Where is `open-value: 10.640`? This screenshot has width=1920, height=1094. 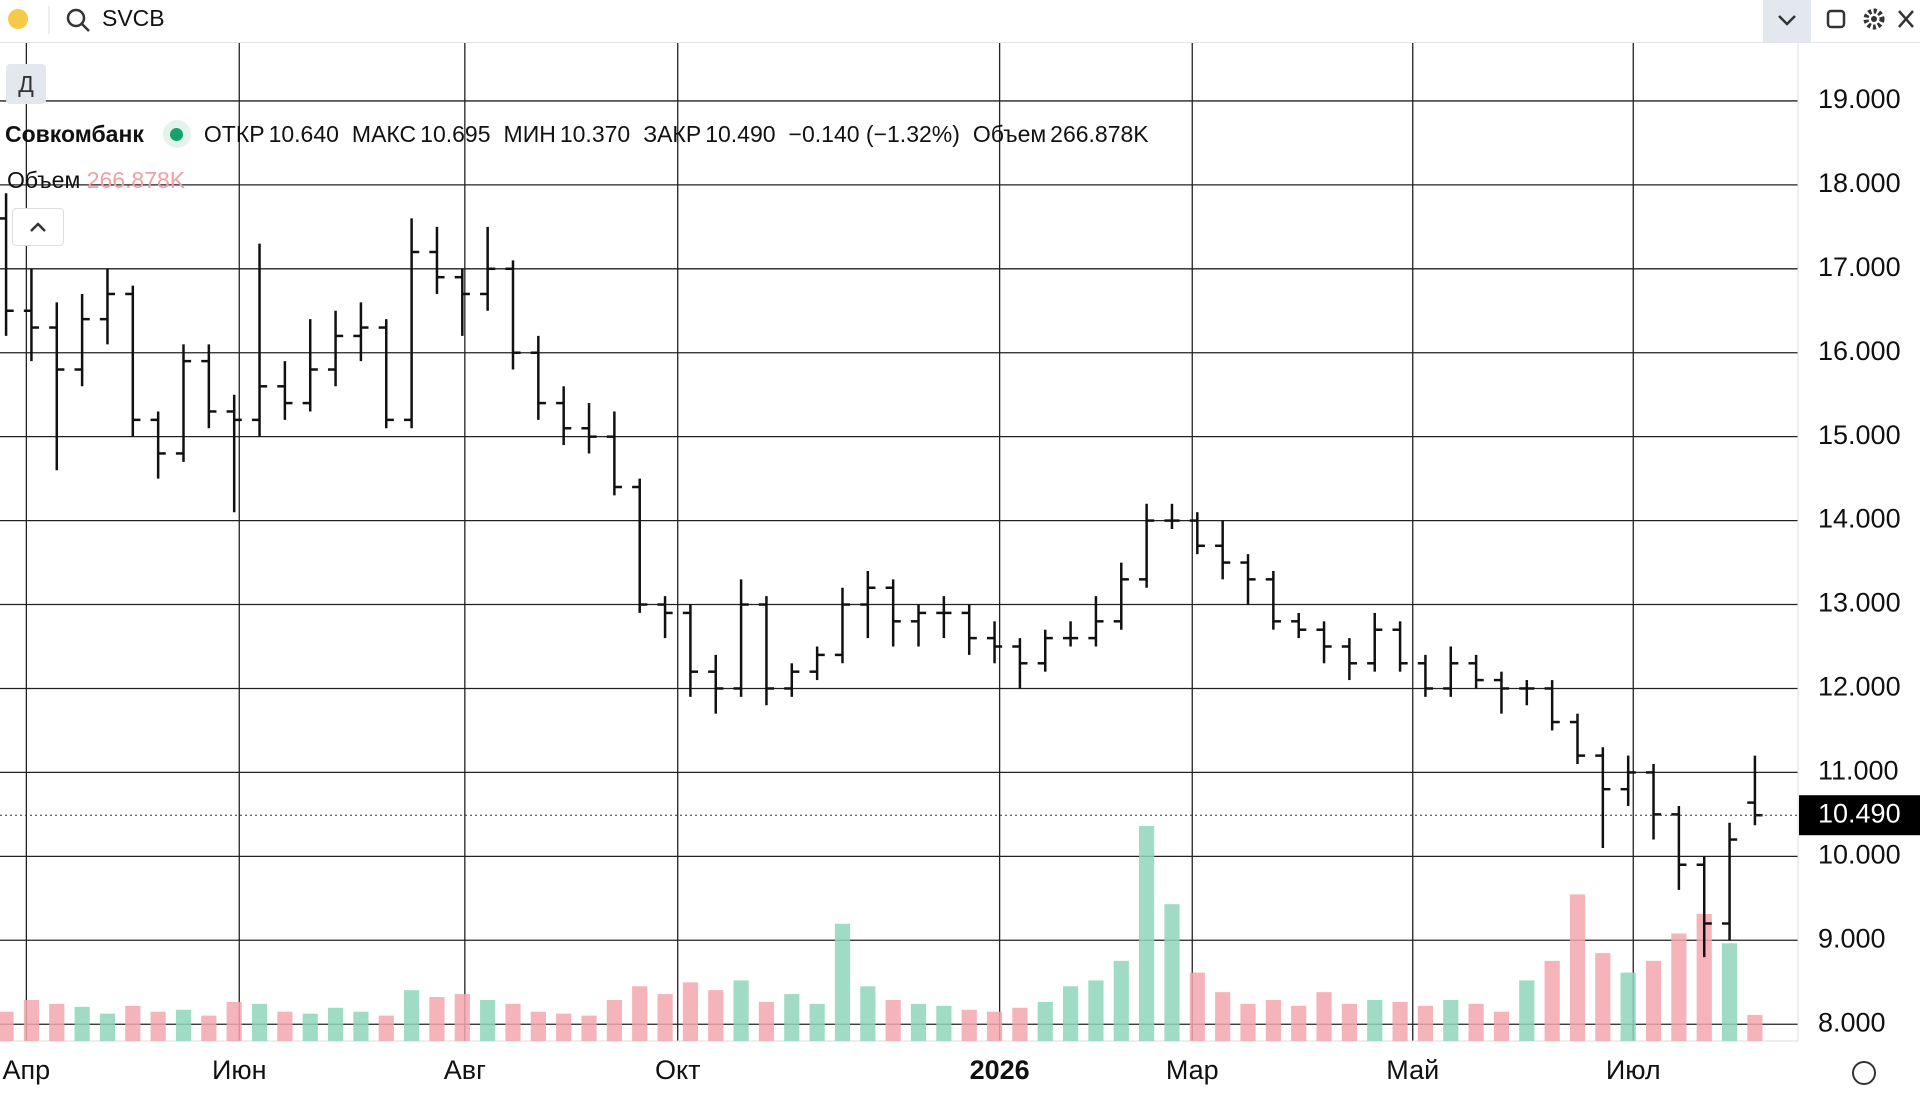
open-value: 10.640 is located at coordinates (303, 133).